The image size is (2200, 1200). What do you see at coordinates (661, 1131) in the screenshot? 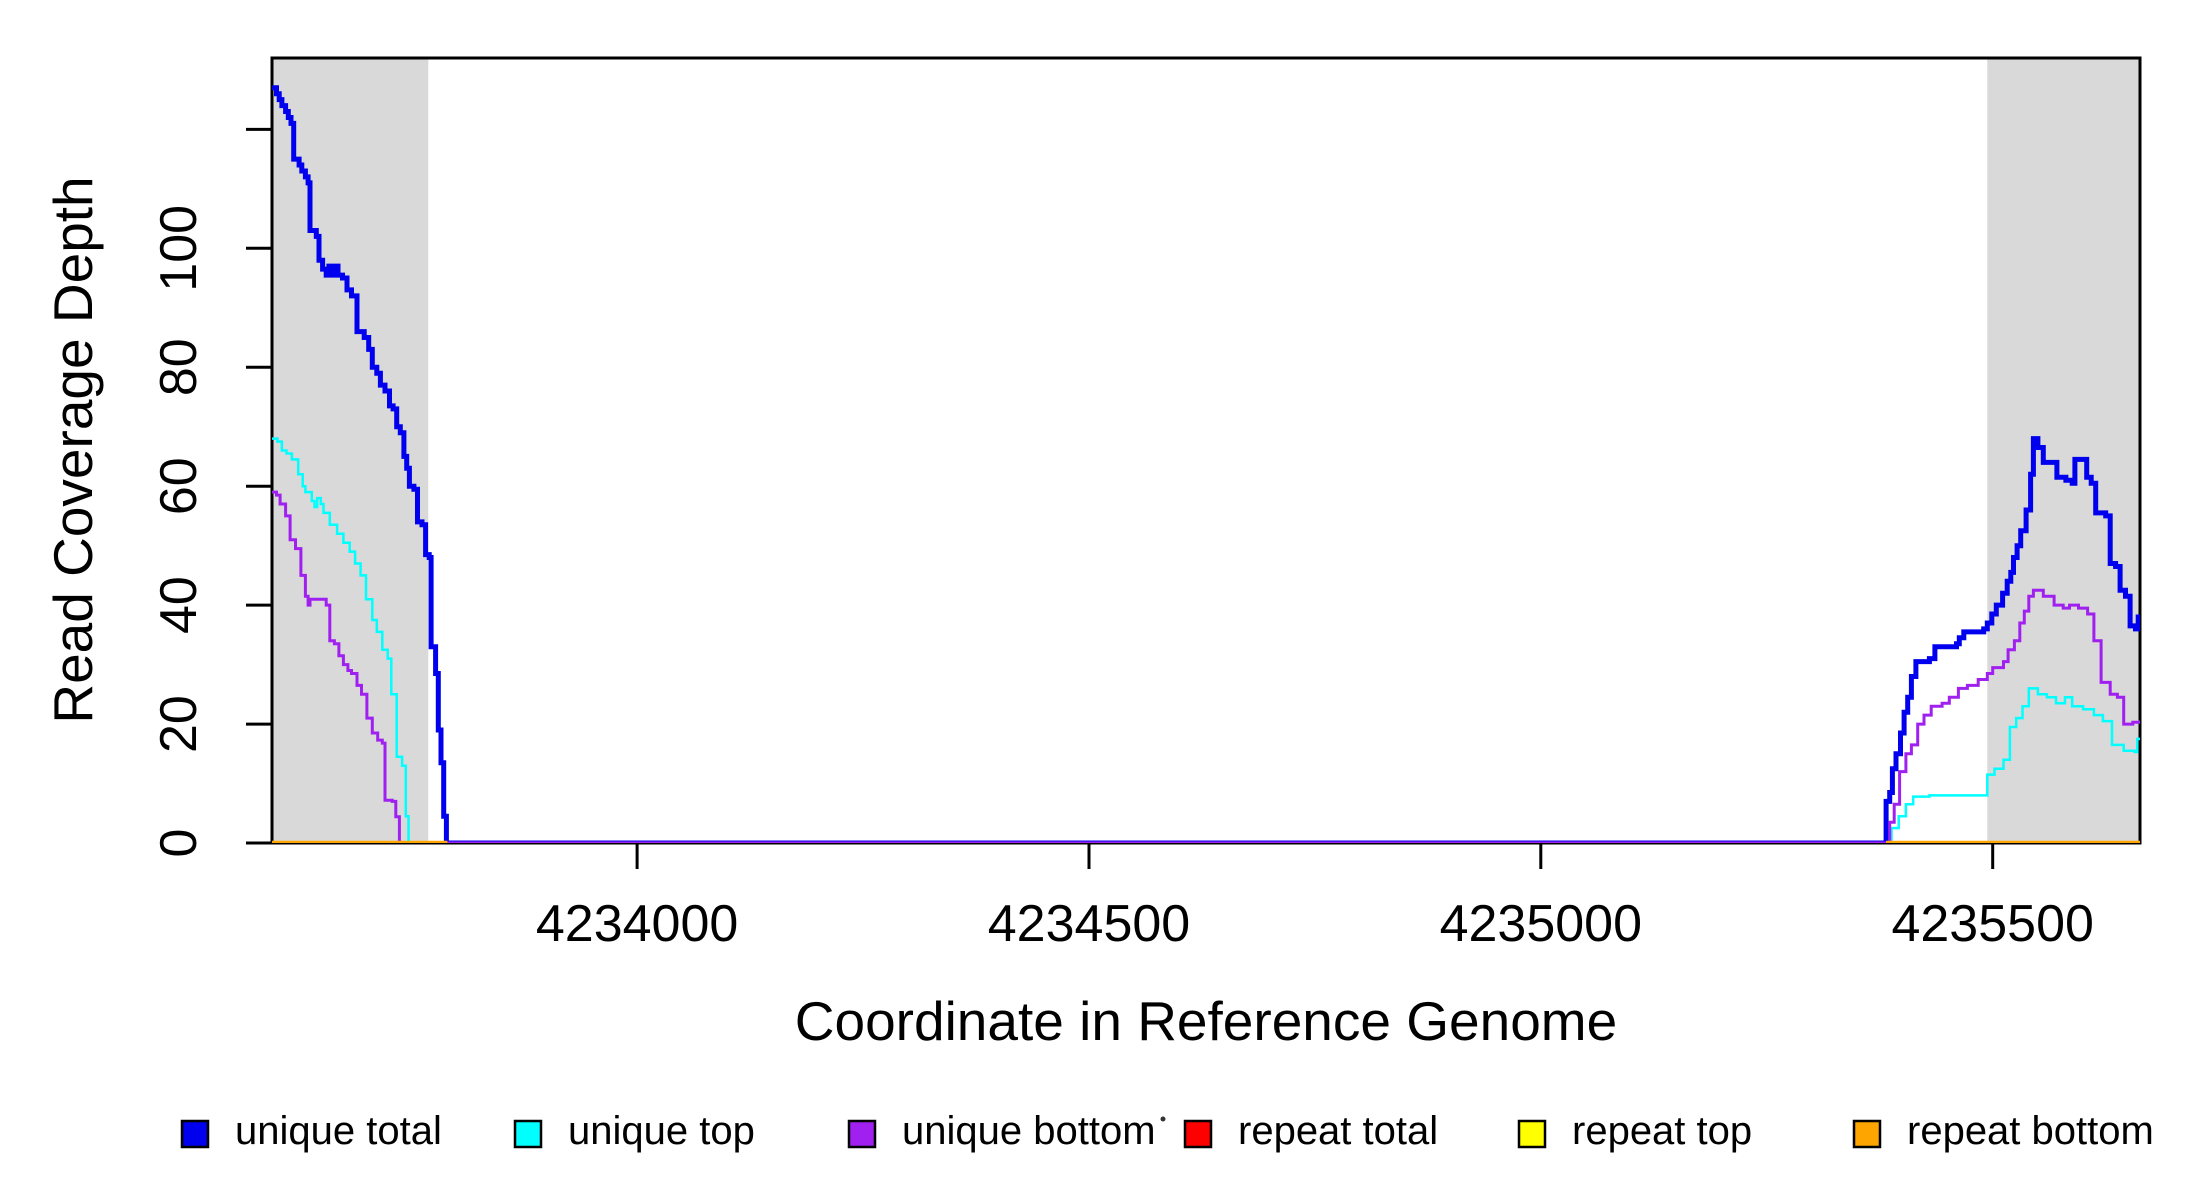
I see `legend-label-unique-top: unique top` at bounding box center [661, 1131].